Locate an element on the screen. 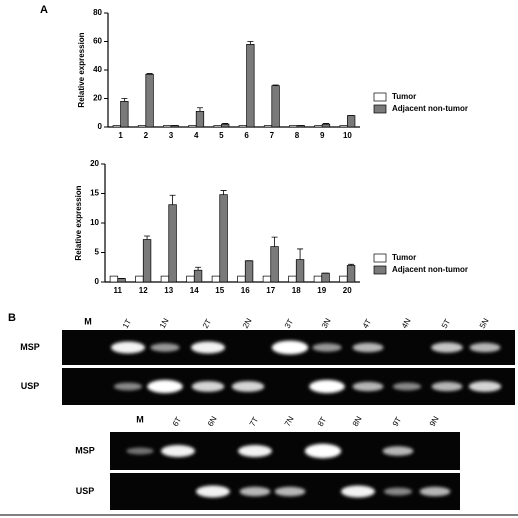 The height and width of the screenshot is (518, 518). lane-label: 7T is located at coordinates (254, 421).